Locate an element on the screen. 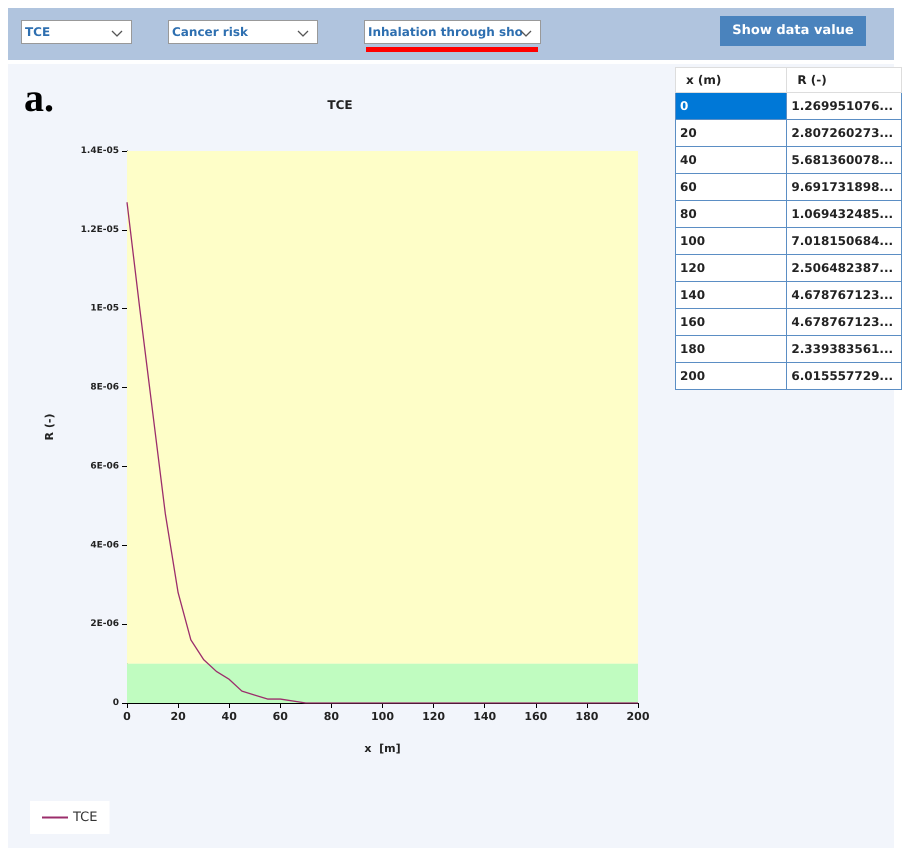  x-tick-label: 160 is located at coordinates (536, 716).